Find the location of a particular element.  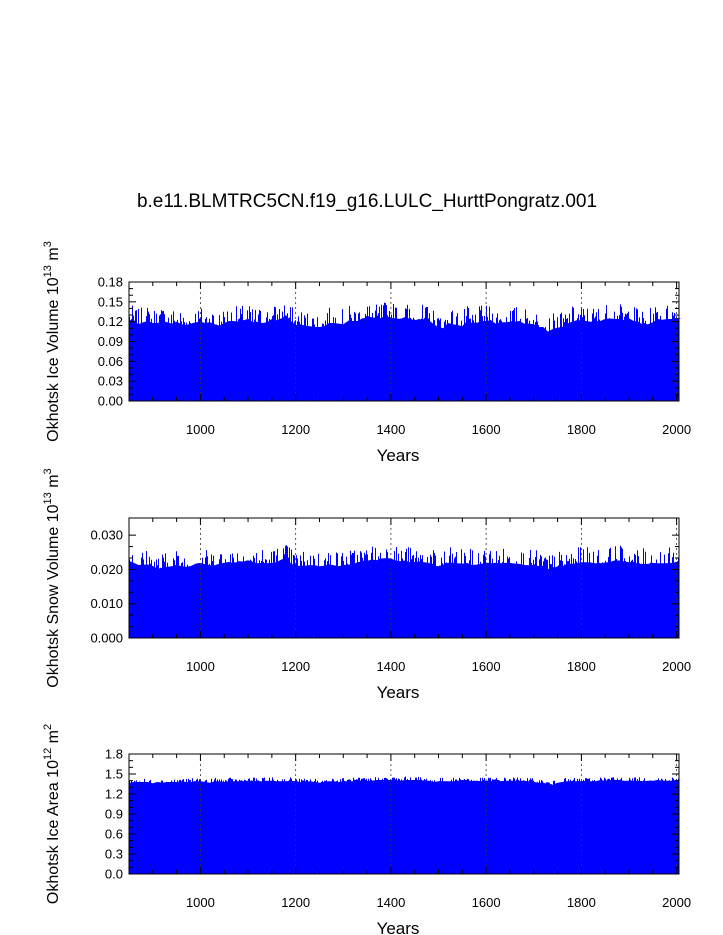

y-tick-label: 0.12 is located at coordinates (110, 321).